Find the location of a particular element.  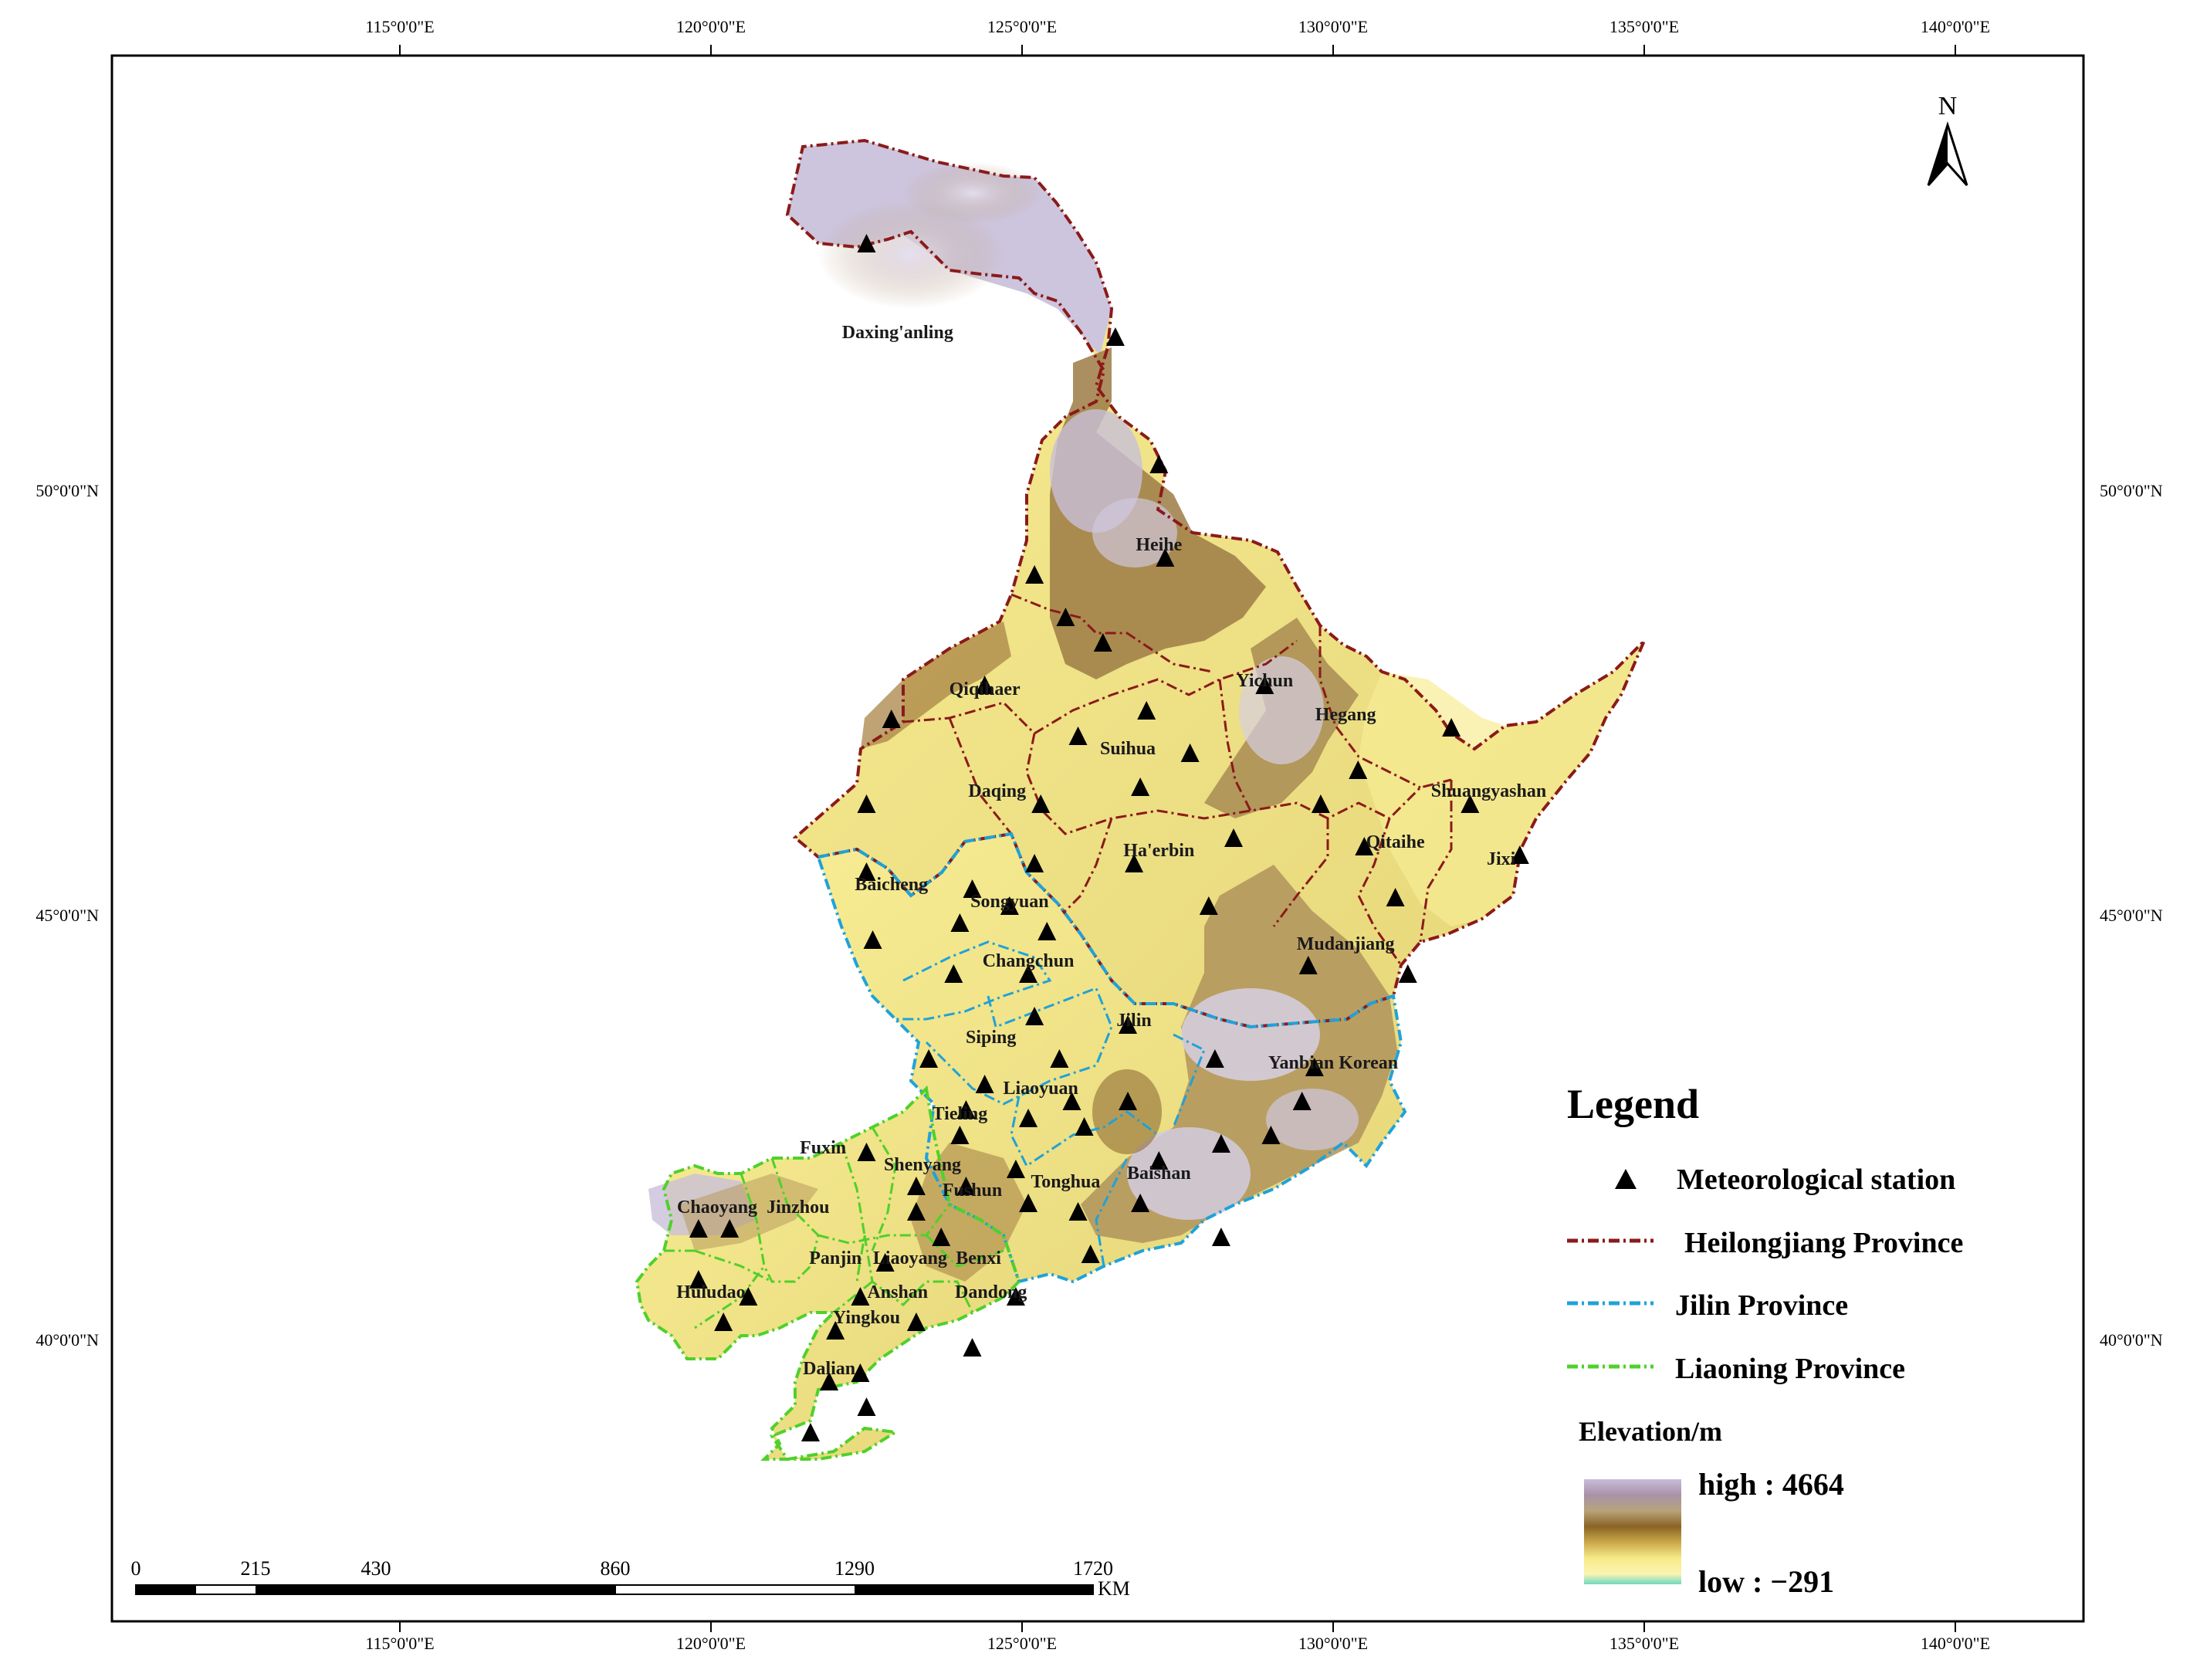

city-label: Mudanjiang is located at coordinates (1346, 944).